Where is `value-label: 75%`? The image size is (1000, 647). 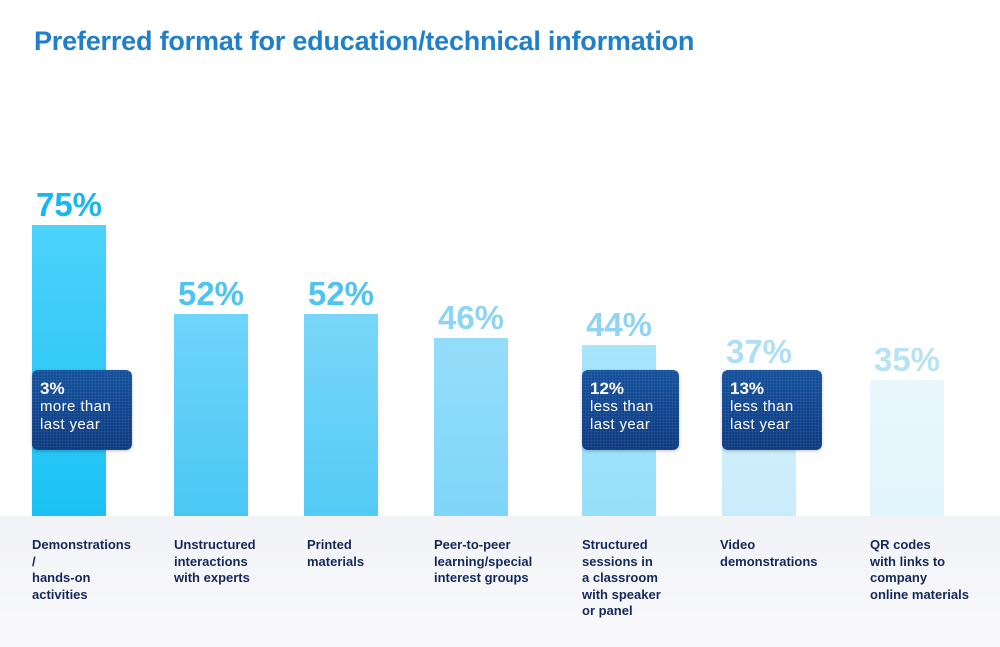
value-label: 75% is located at coordinates (69, 204).